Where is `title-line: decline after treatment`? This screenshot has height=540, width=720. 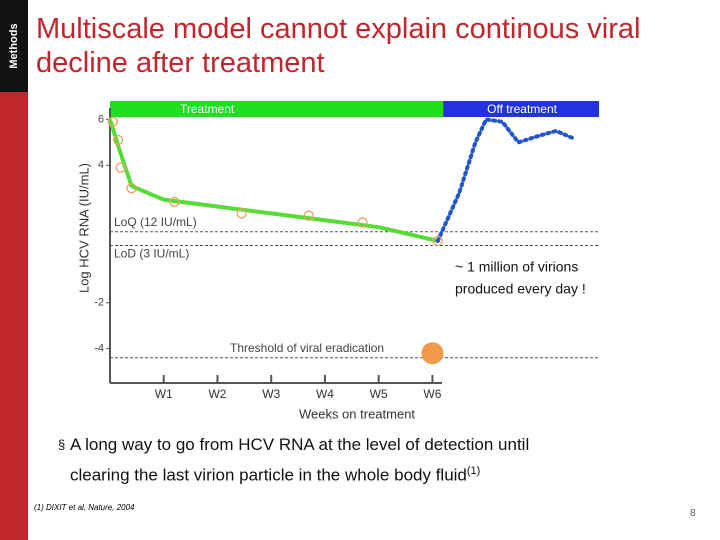
title-line: decline after treatment is located at coordinates (180, 63).